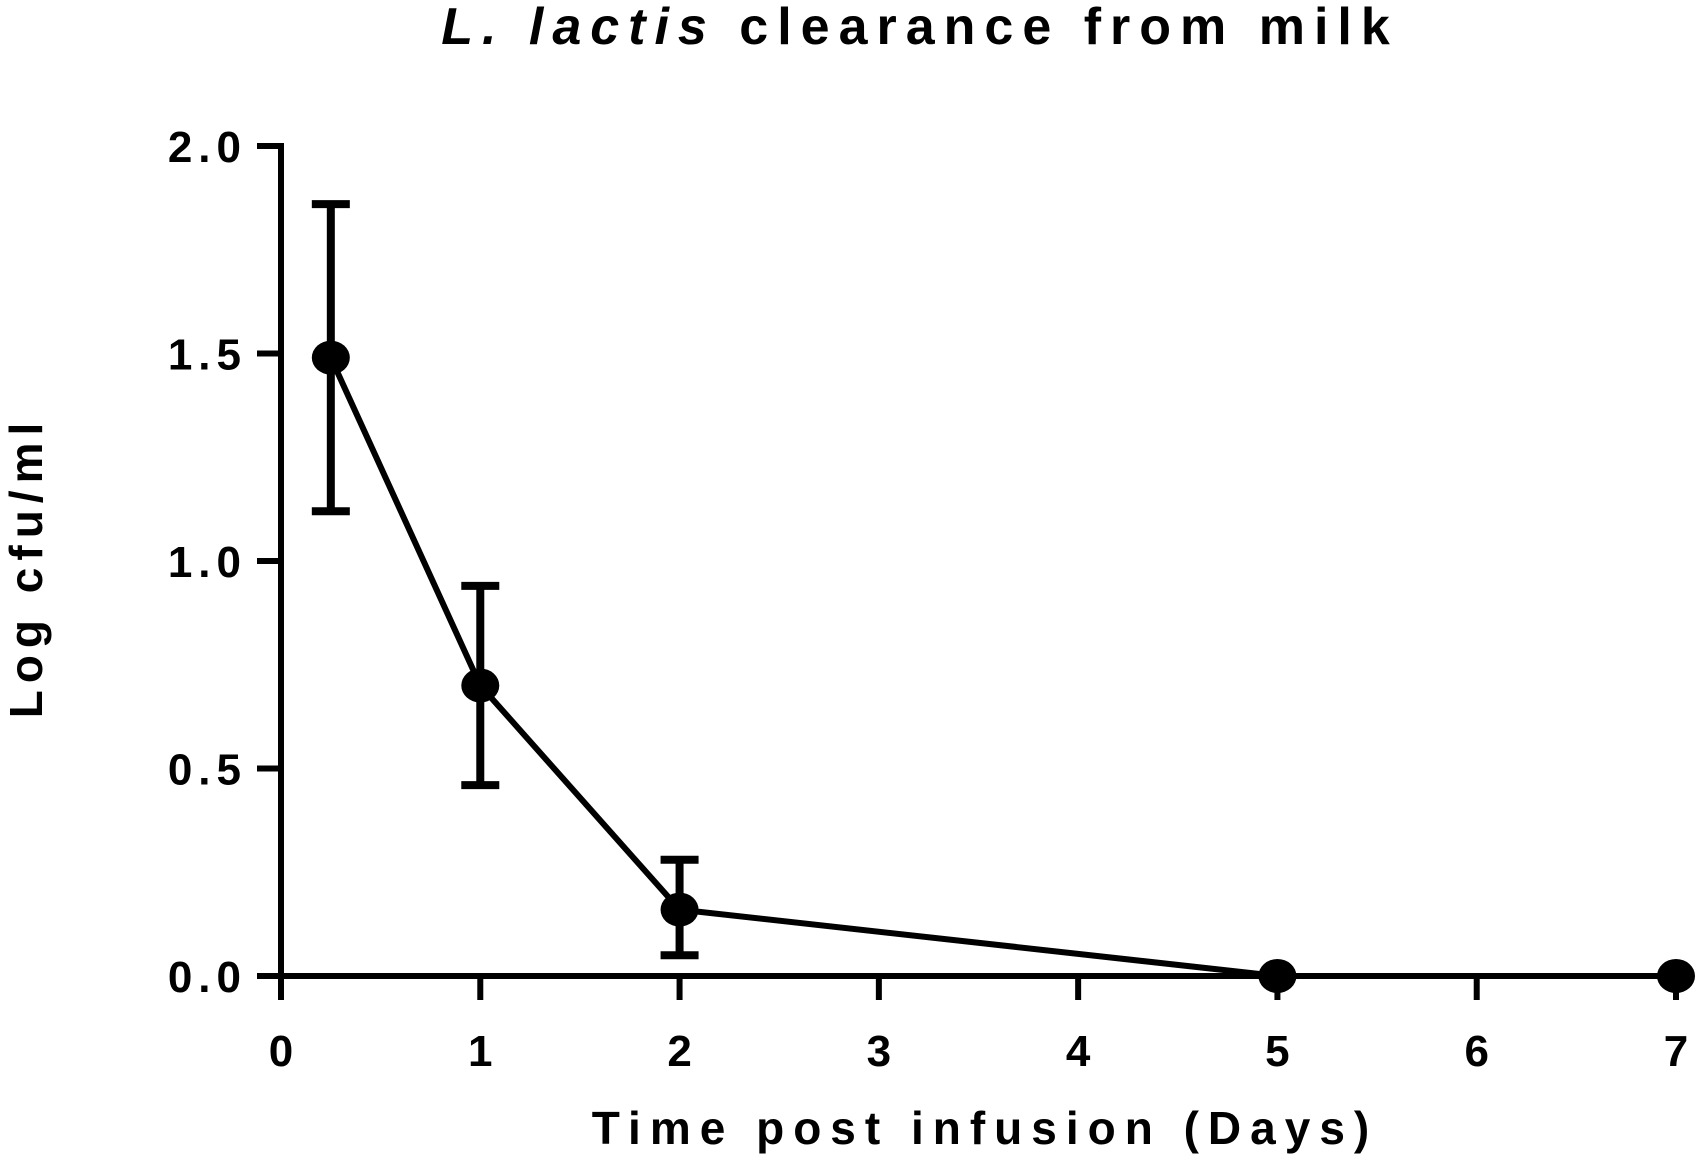 This screenshot has width=1697, height=1171. What do you see at coordinates (480, 1051) in the screenshot?
I see `x-tick-label: 1` at bounding box center [480, 1051].